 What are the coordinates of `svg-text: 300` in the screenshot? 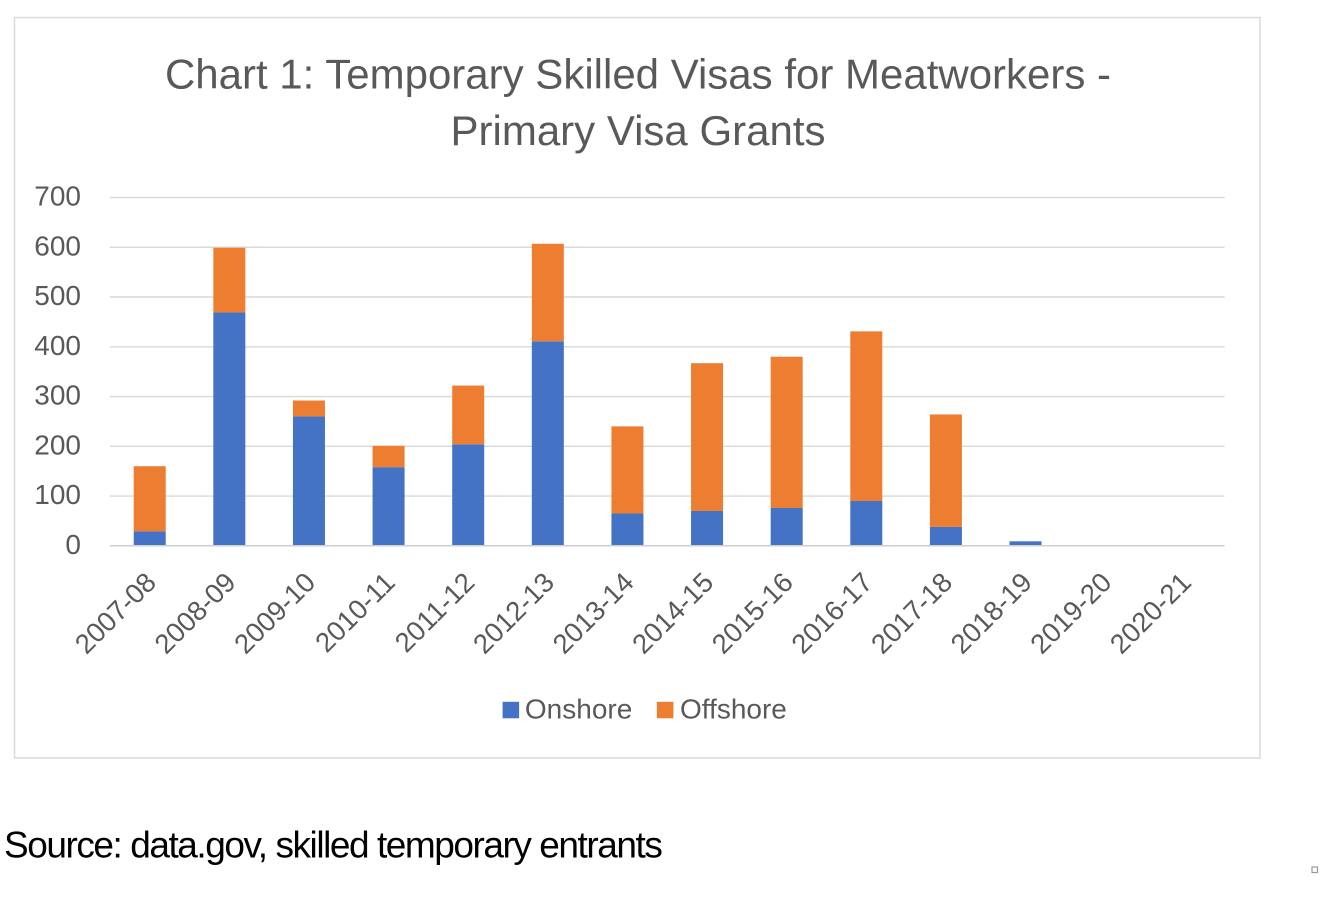 It's located at (57, 395).